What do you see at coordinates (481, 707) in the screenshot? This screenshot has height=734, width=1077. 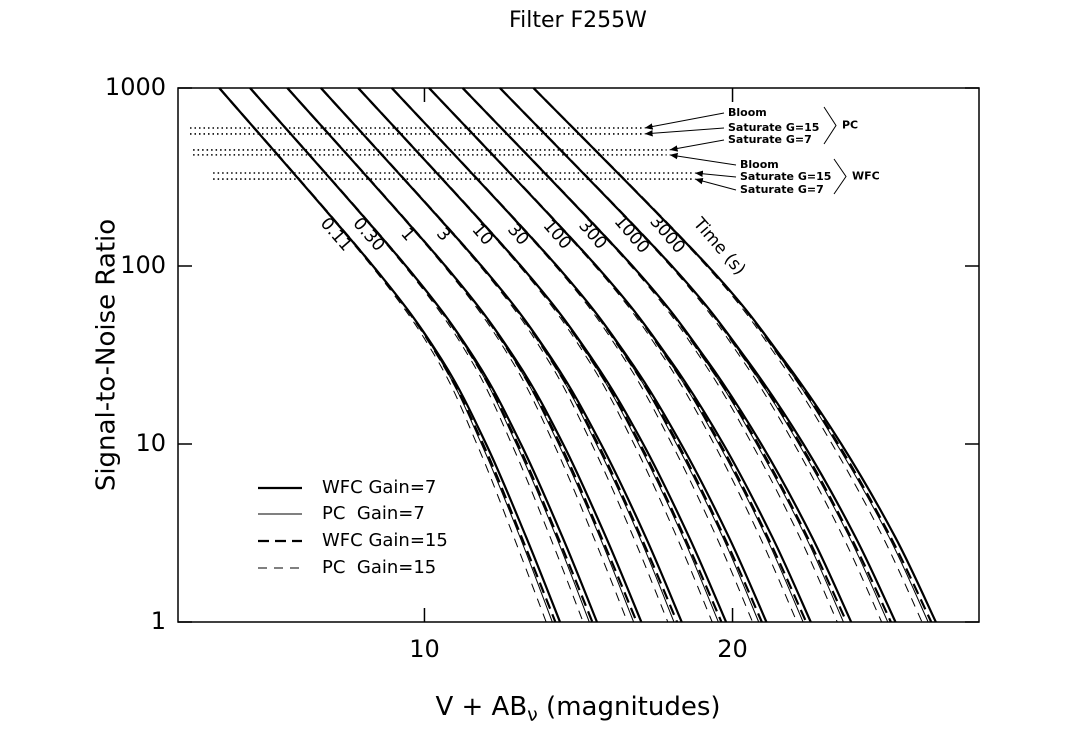 I see `x-axis-label-main: V + AB` at bounding box center [481, 707].